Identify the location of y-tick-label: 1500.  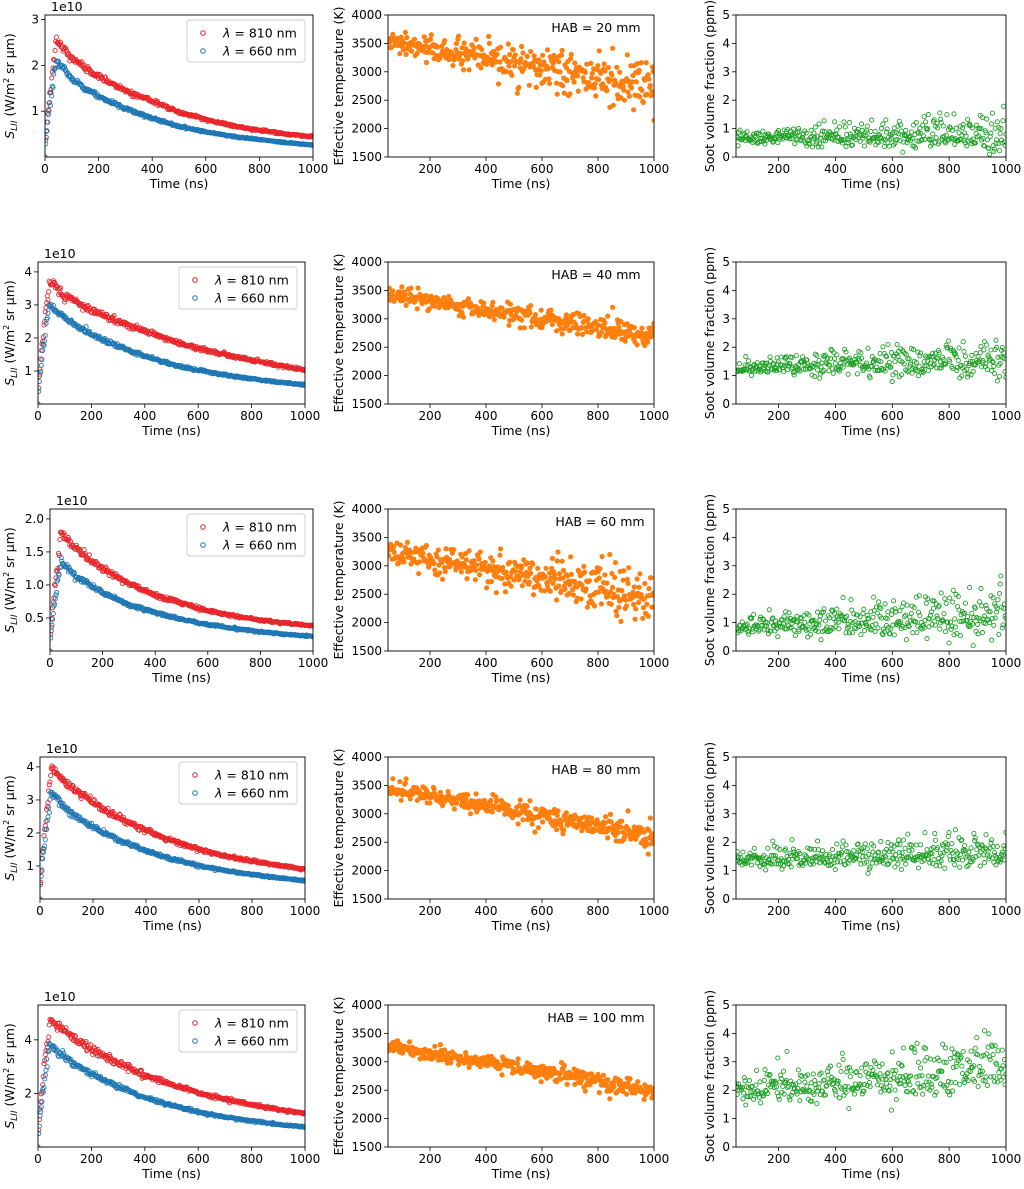
(366, 651).